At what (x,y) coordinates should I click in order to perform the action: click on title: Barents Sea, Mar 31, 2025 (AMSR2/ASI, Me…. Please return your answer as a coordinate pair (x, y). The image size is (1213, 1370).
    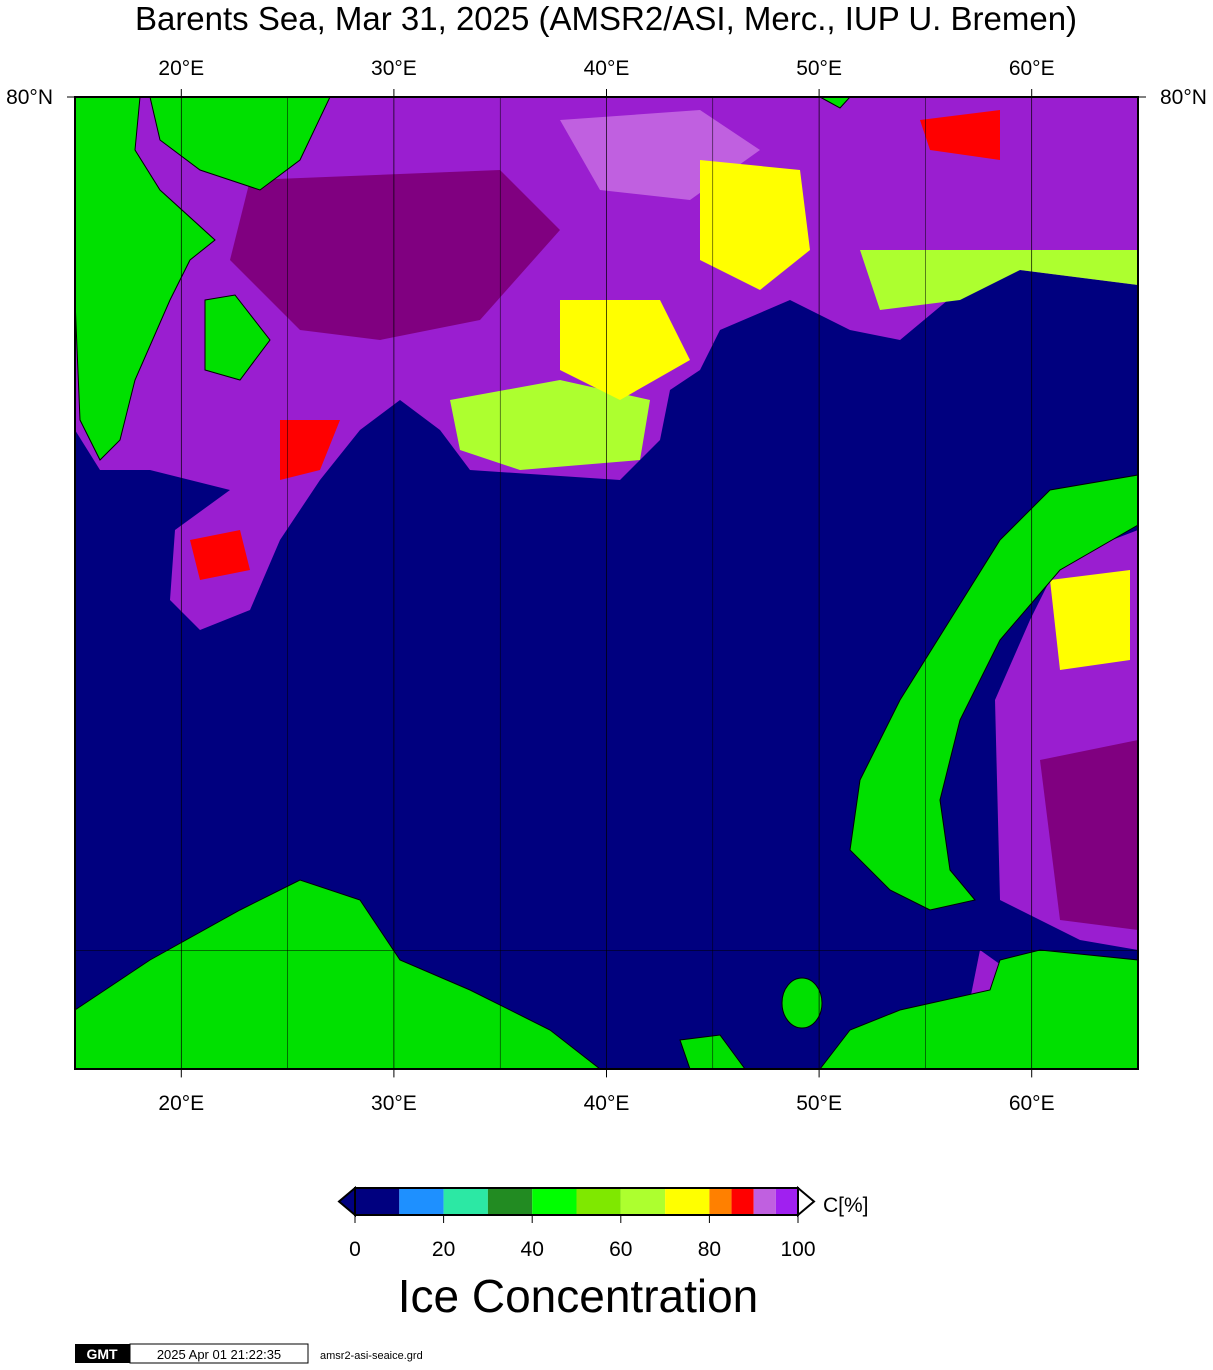
    Looking at the image, I should click on (606, 18).